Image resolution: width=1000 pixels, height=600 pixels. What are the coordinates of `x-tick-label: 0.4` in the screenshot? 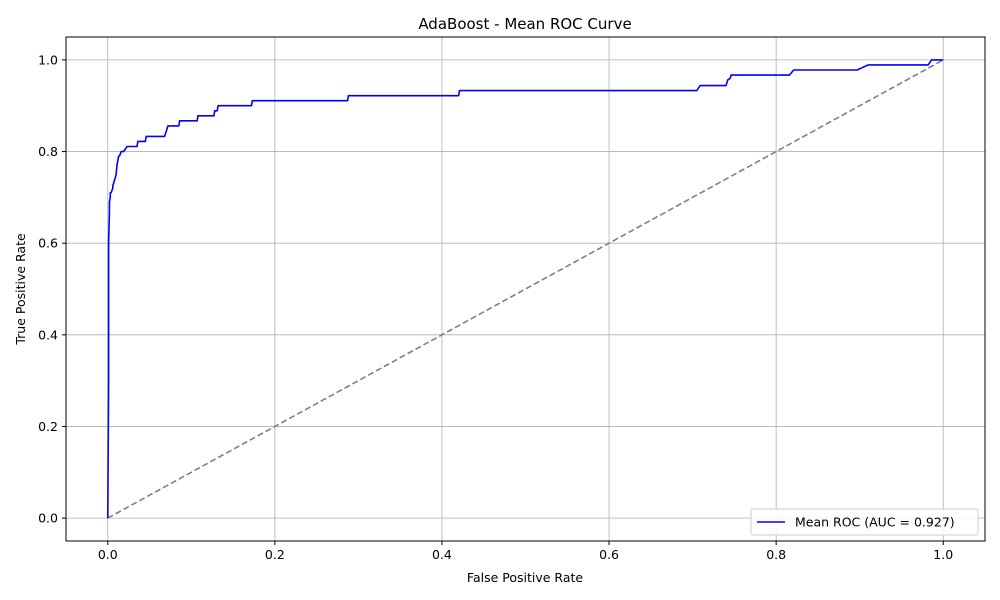 It's located at (442, 554).